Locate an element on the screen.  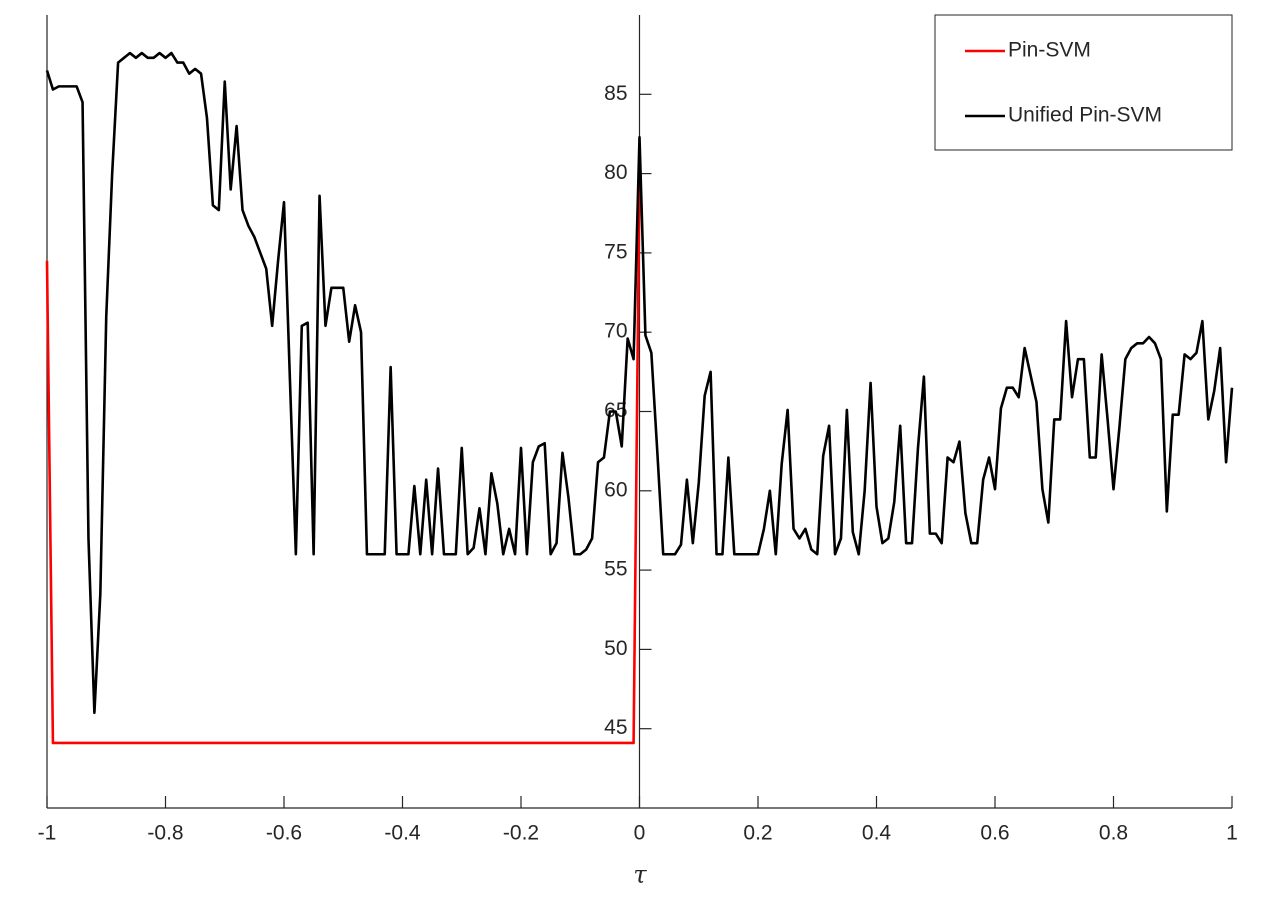
x-axis-label: τ is located at coordinates (640, 875).